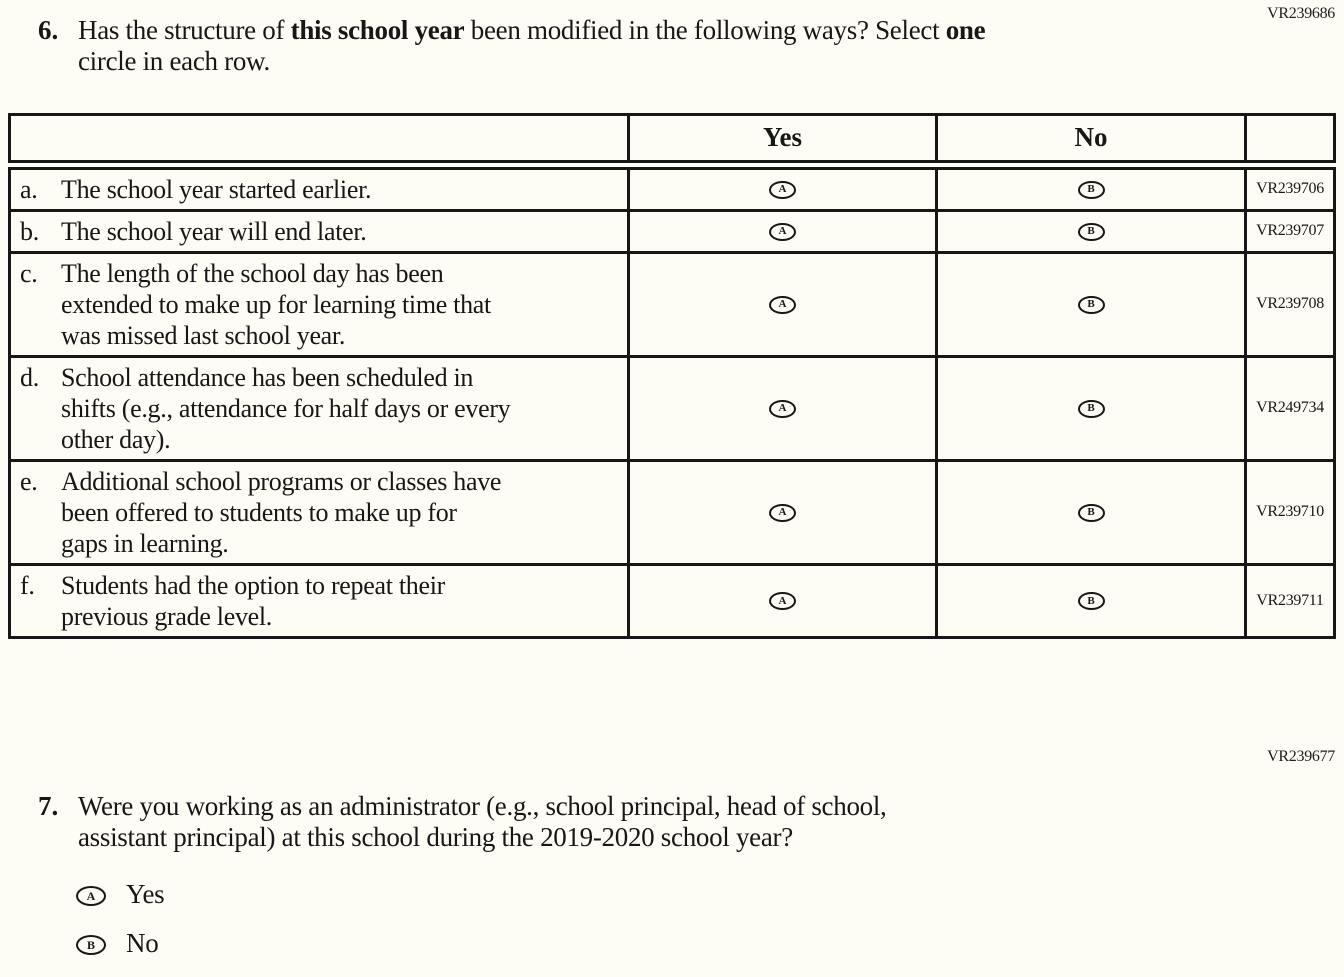 The image size is (1344, 977). I want to click on question-7-vr-code: VR239677, so click(1301, 756).